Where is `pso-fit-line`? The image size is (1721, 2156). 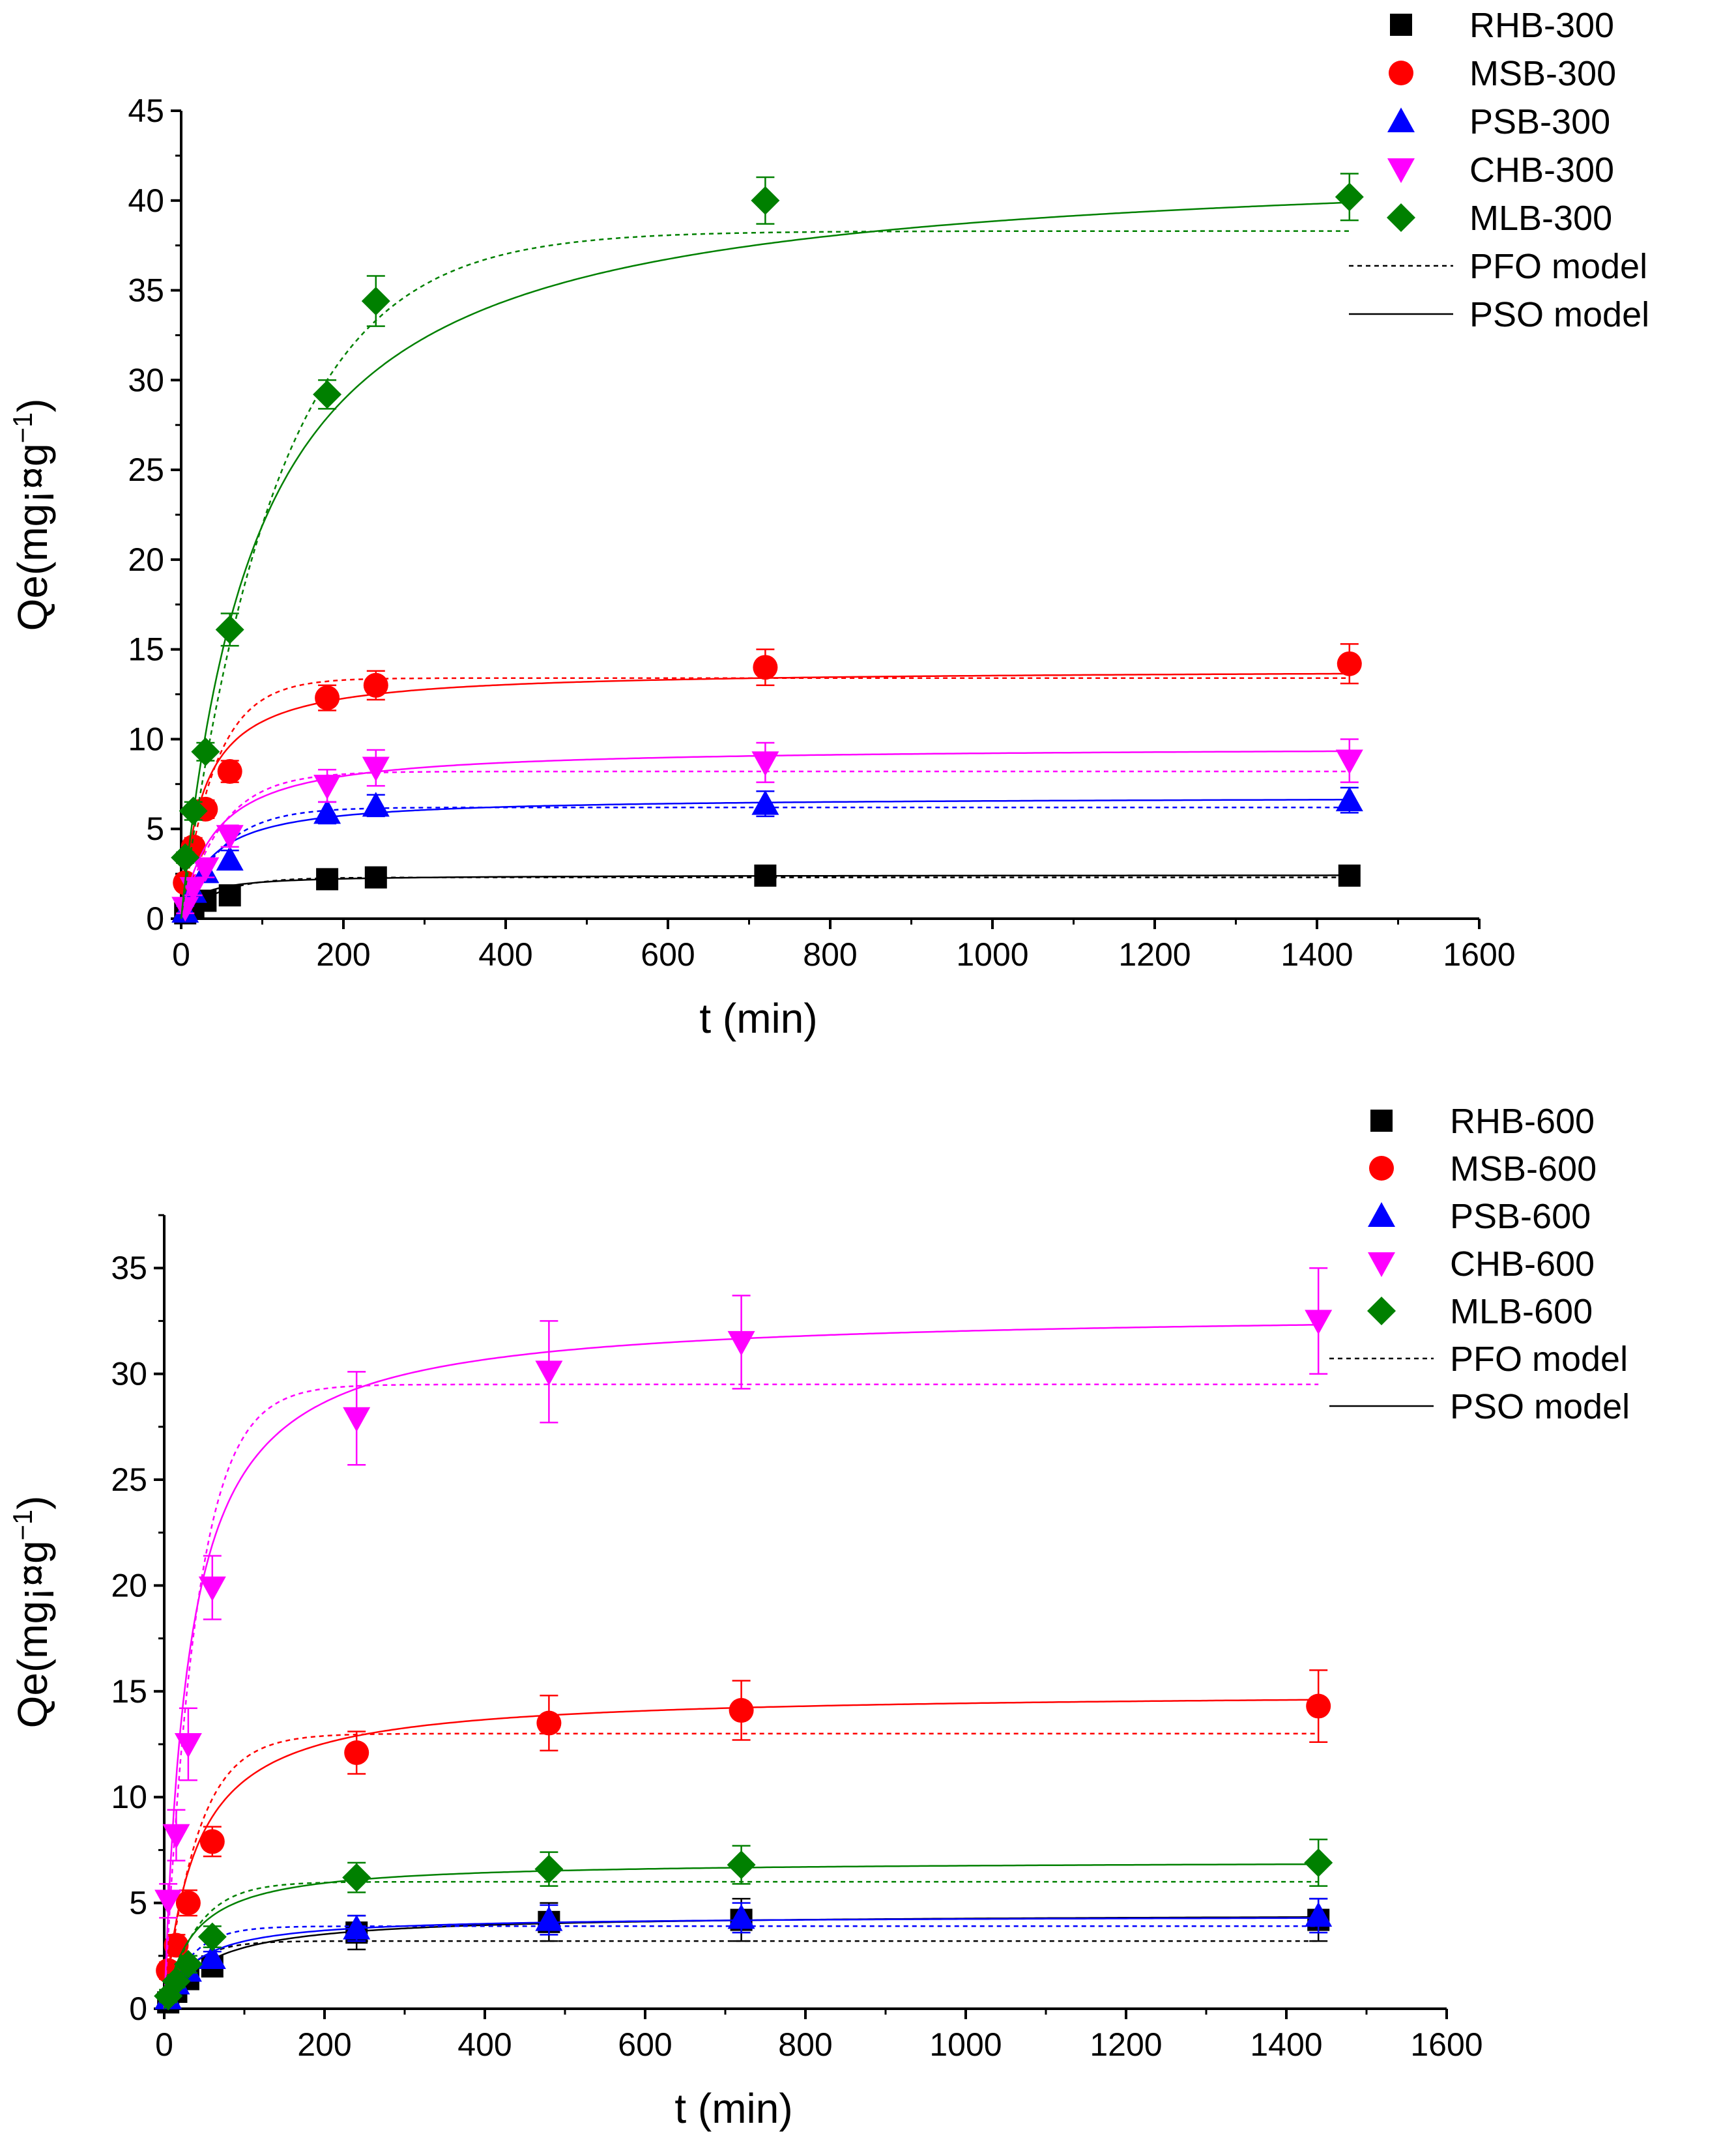
pso-fit-line is located at coordinates (765, 859).